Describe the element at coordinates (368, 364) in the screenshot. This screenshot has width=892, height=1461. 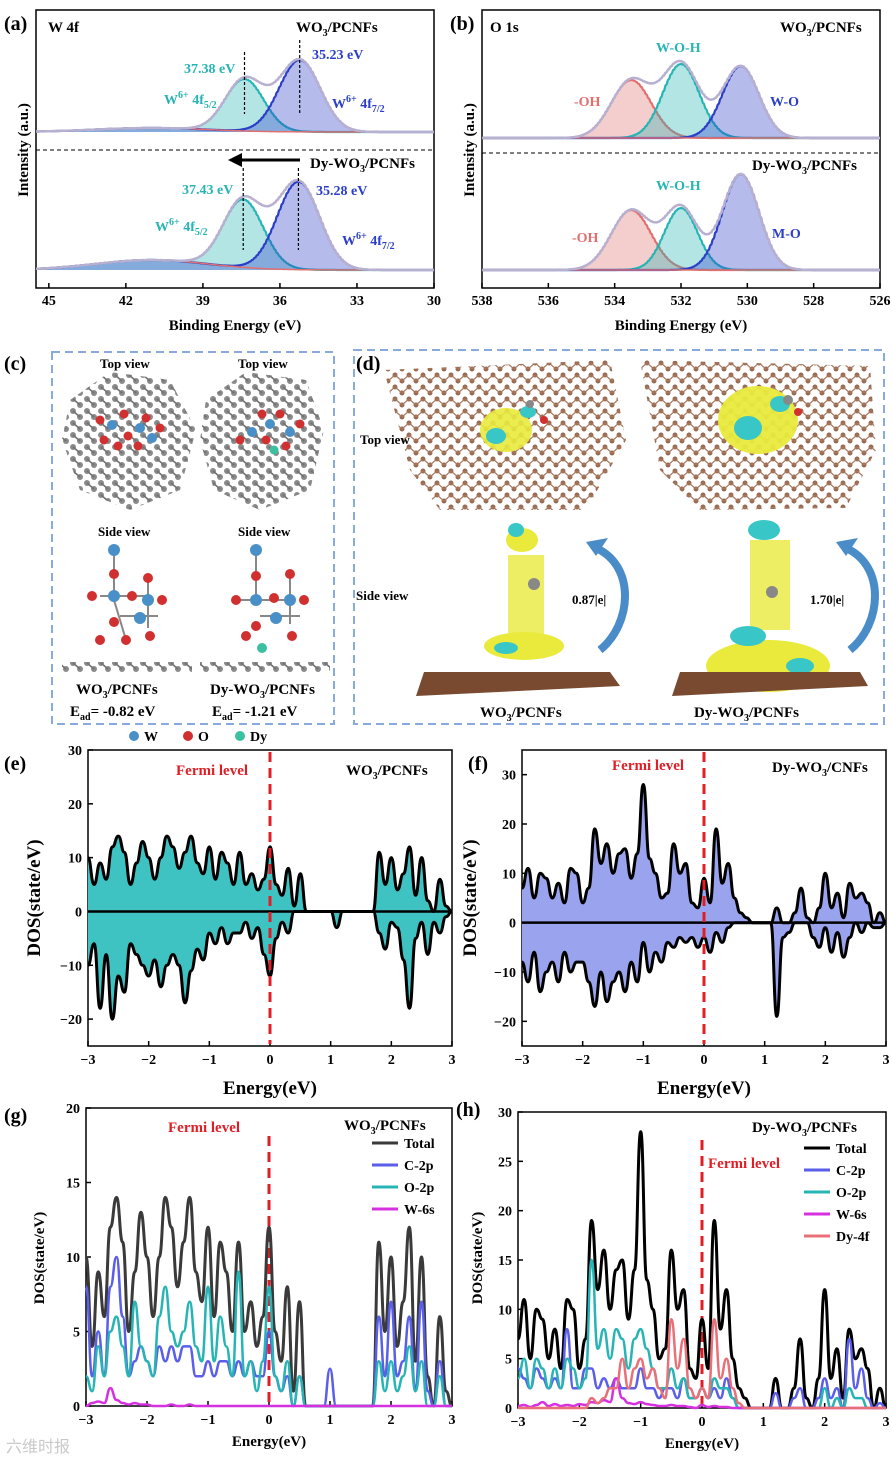
I see `panel-d-label: (d)` at that location.